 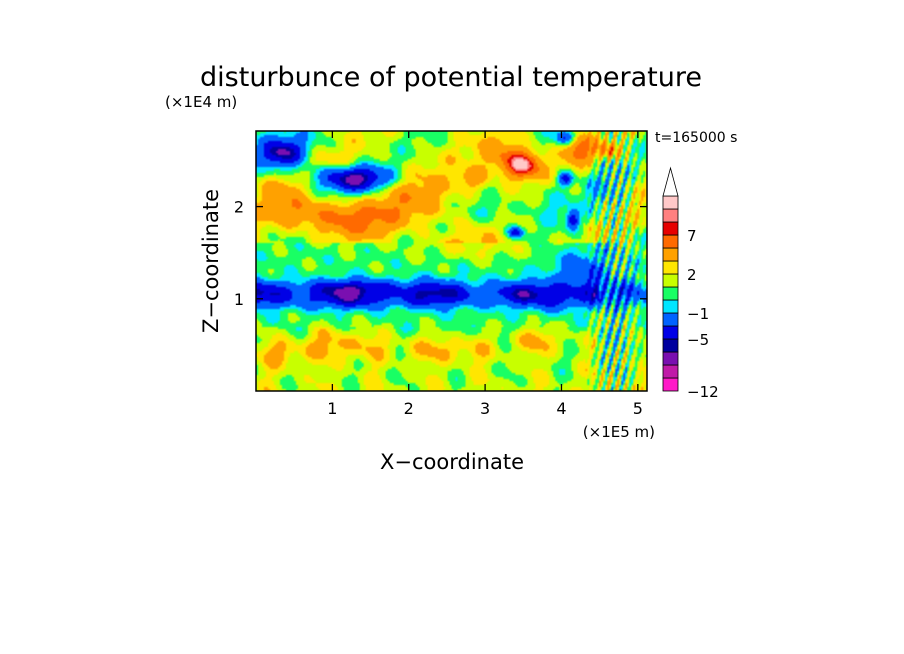 I want to click on x-tick-label-3: 4, so click(x=561, y=408).